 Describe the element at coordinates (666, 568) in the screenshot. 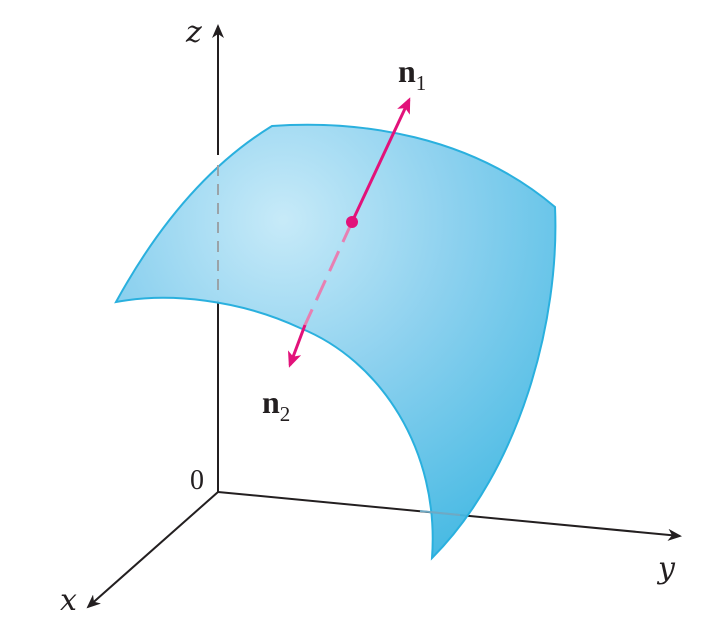

I see `y-axis-label: y` at that location.